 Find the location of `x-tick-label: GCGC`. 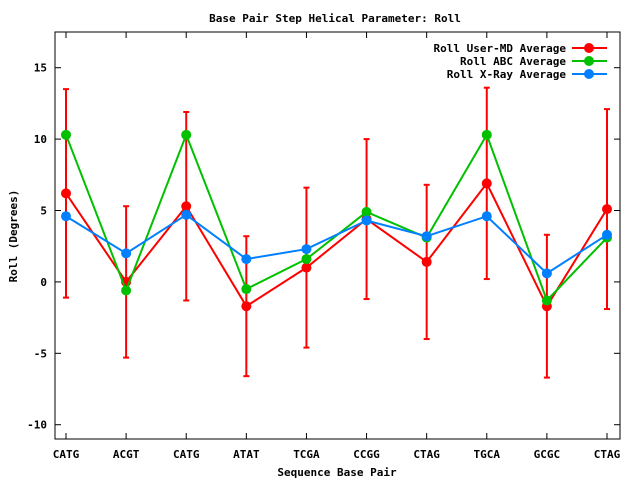

x-tick-label: GCGC is located at coordinates (547, 454).